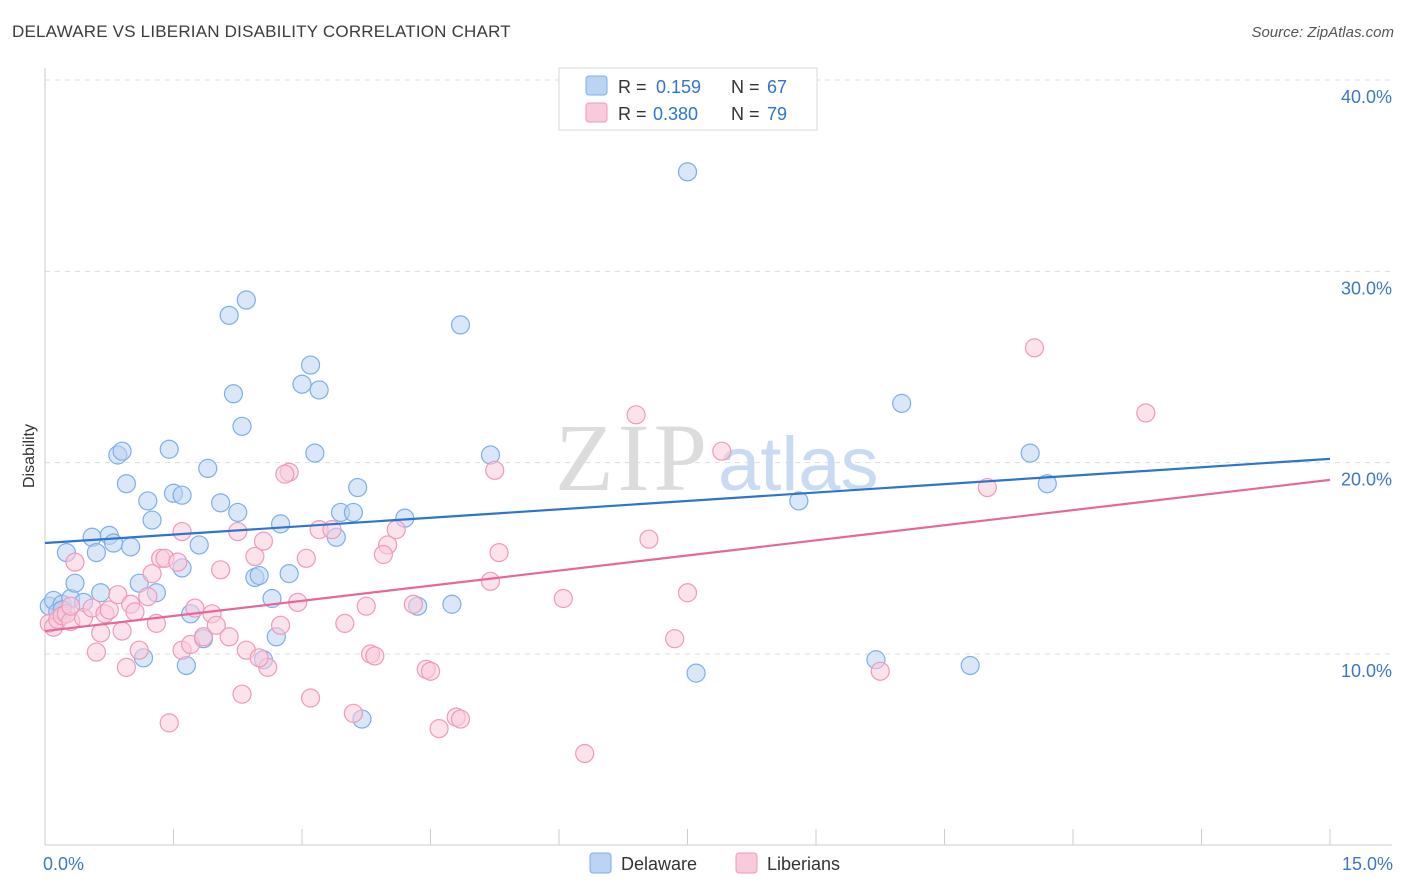 The height and width of the screenshot is (892, 1406). What do you see at coordinates (1366, 97) in the screenshot?
I see `y-tick-label-3: 40.0%` at bounding box center [1366, 97].